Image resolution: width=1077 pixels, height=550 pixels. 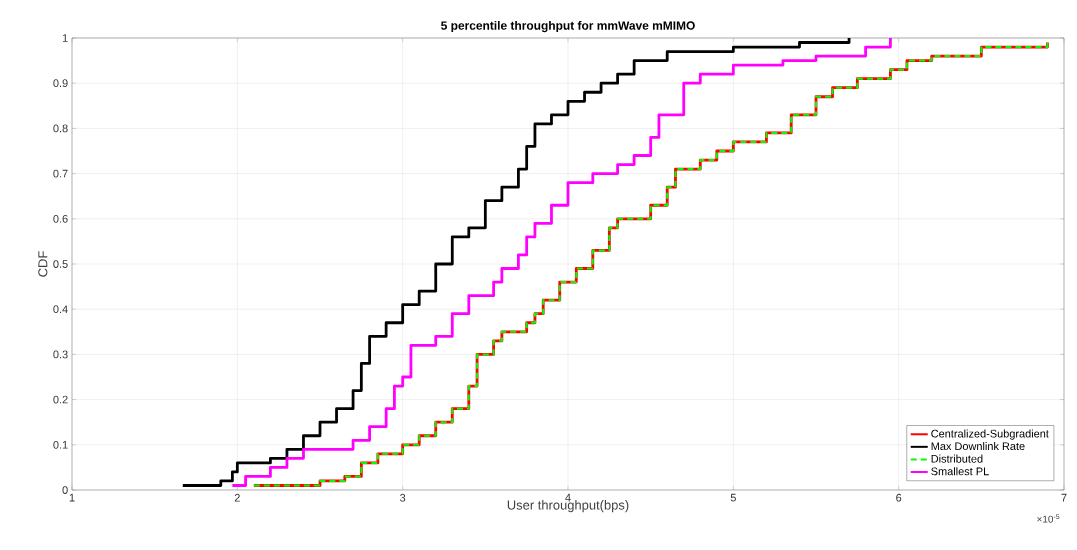 What do you see at coordinates (990, 434) in the screenshot?
I see `legend-label: Centralized-Subgradient` at bounding box center [990, 434].